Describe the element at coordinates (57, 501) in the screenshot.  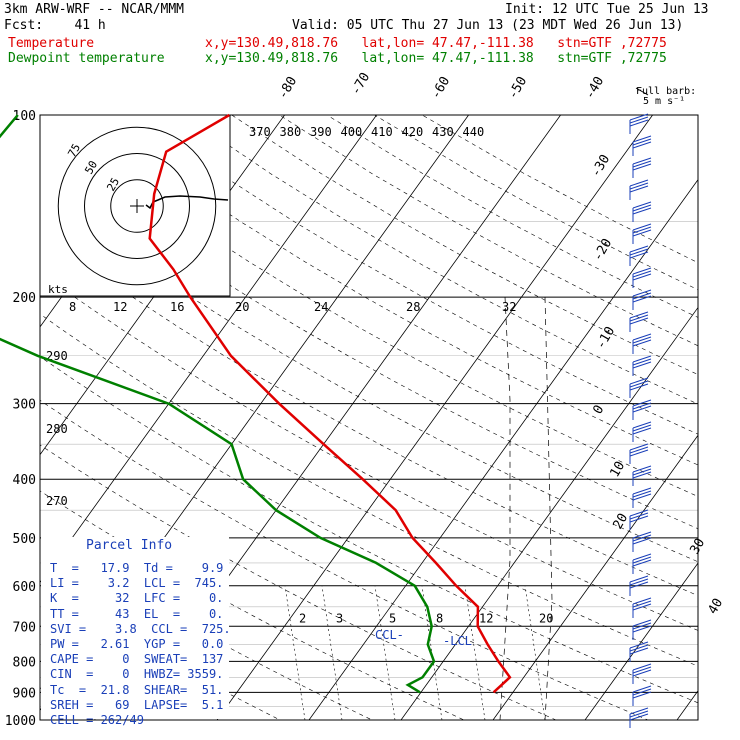
I see `theta-label: 270` at that location.